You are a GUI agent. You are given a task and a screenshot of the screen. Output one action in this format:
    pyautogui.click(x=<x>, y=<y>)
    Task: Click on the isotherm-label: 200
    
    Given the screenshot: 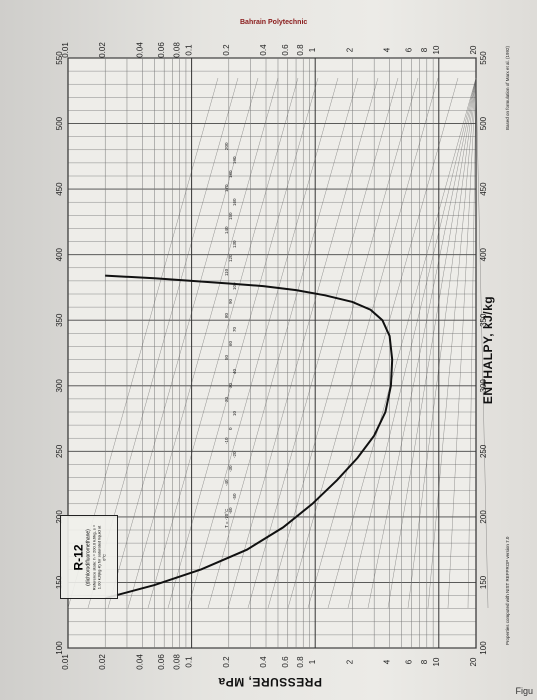 What is the action you would take?
    pyautogui.click(x=226, y=146)
    